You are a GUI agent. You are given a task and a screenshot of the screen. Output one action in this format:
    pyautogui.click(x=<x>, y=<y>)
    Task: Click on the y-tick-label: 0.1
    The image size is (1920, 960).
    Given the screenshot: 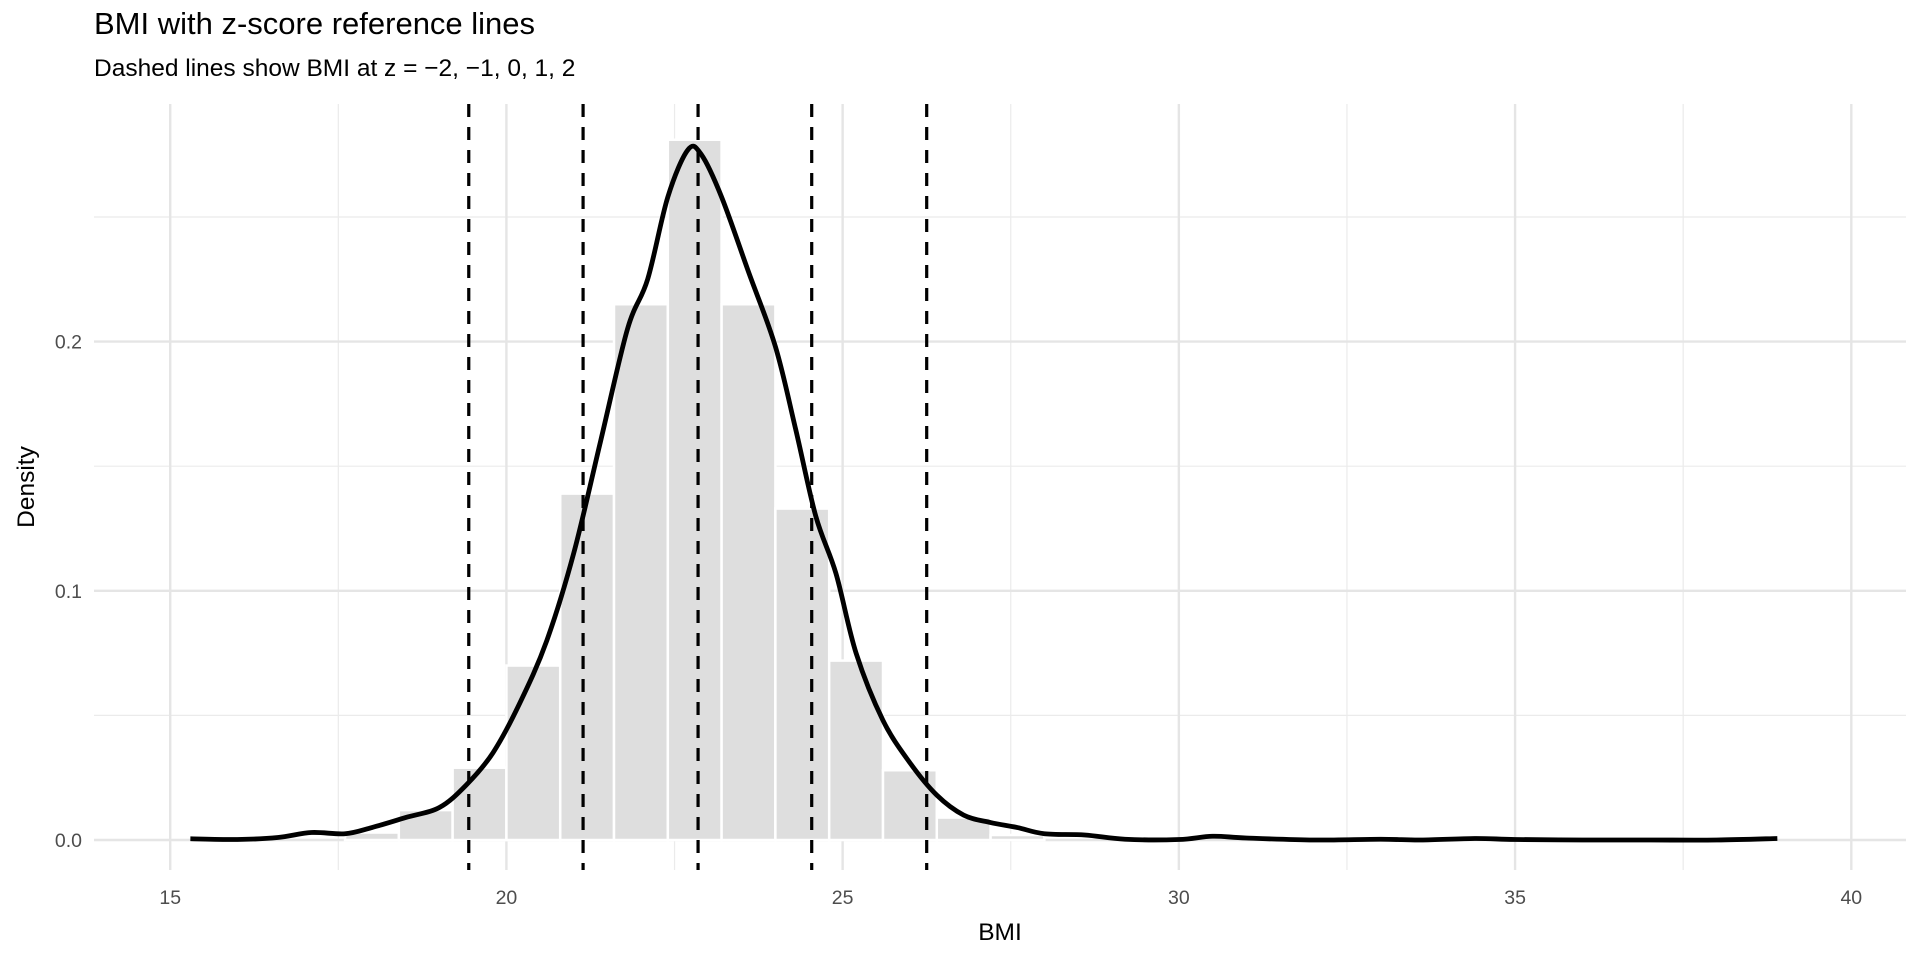 What is the action you would take?
    pyautogui.click(x=68, y=592)
    